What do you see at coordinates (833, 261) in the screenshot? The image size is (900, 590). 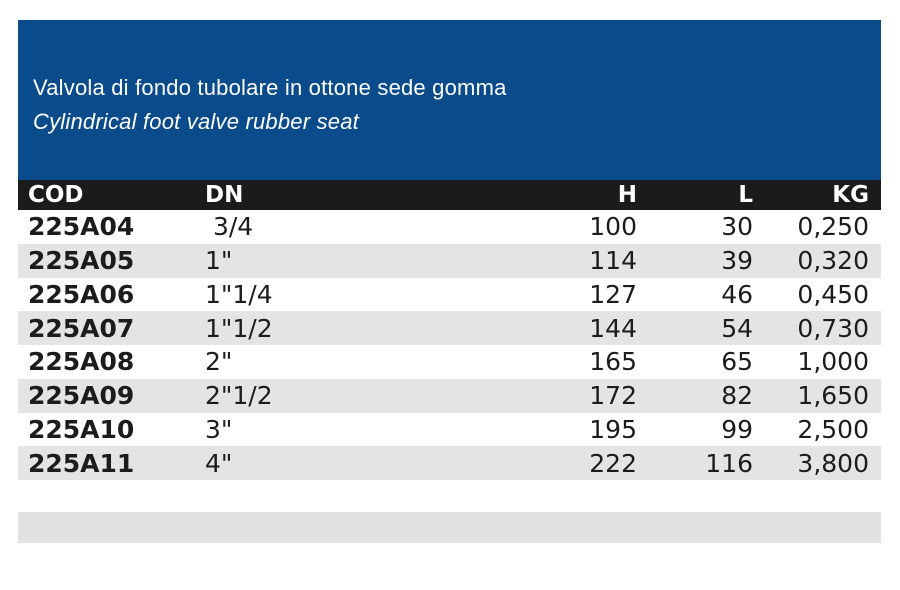 I see `kg-cell: 0,320` at bounding box center [833, 261].